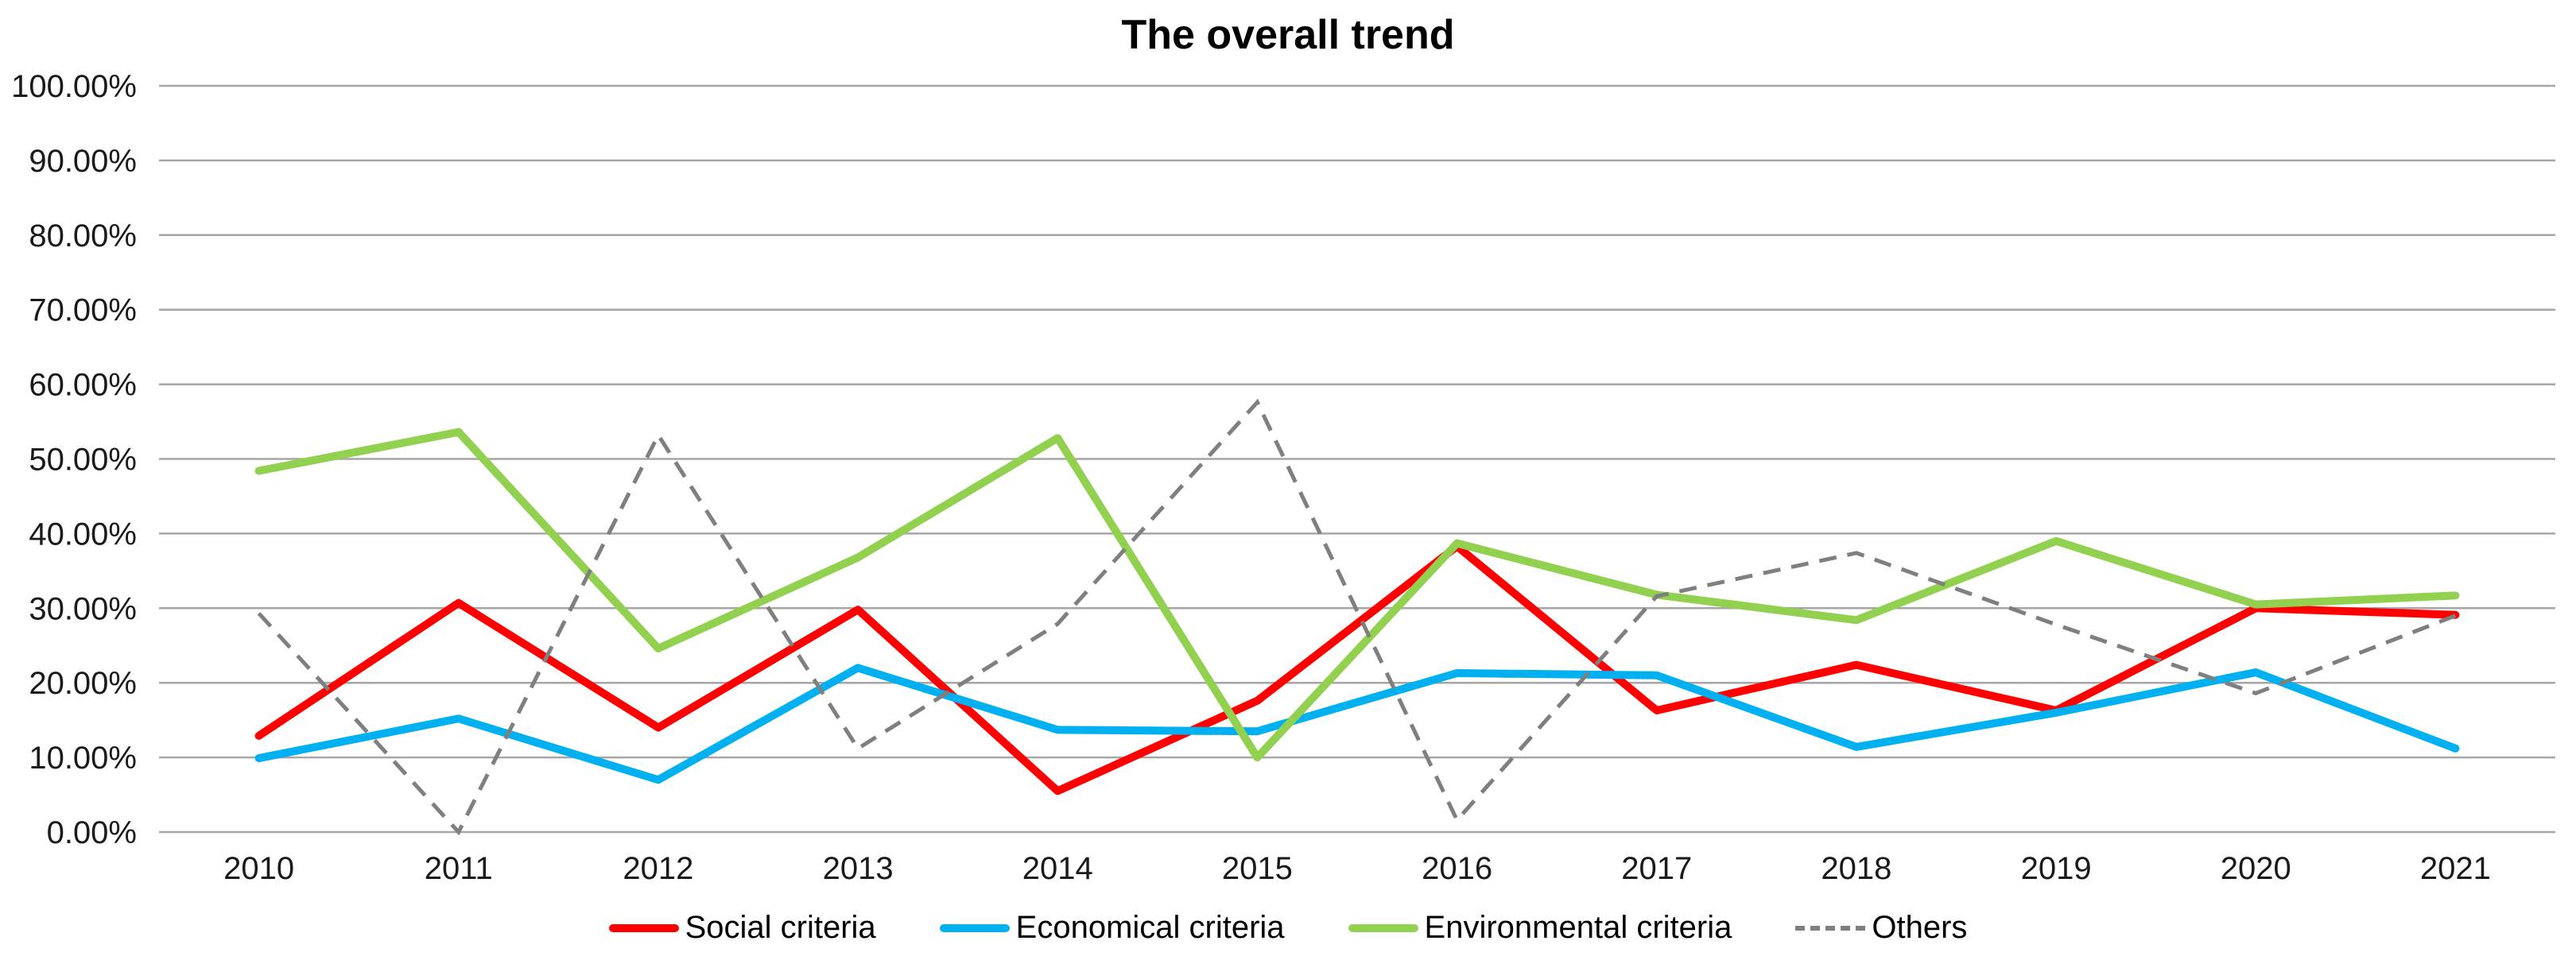 The image size is (2576, 960). Describe the element at coordinates (1920, 927) in the screenshot. I see `legend-label: Others` at that location.